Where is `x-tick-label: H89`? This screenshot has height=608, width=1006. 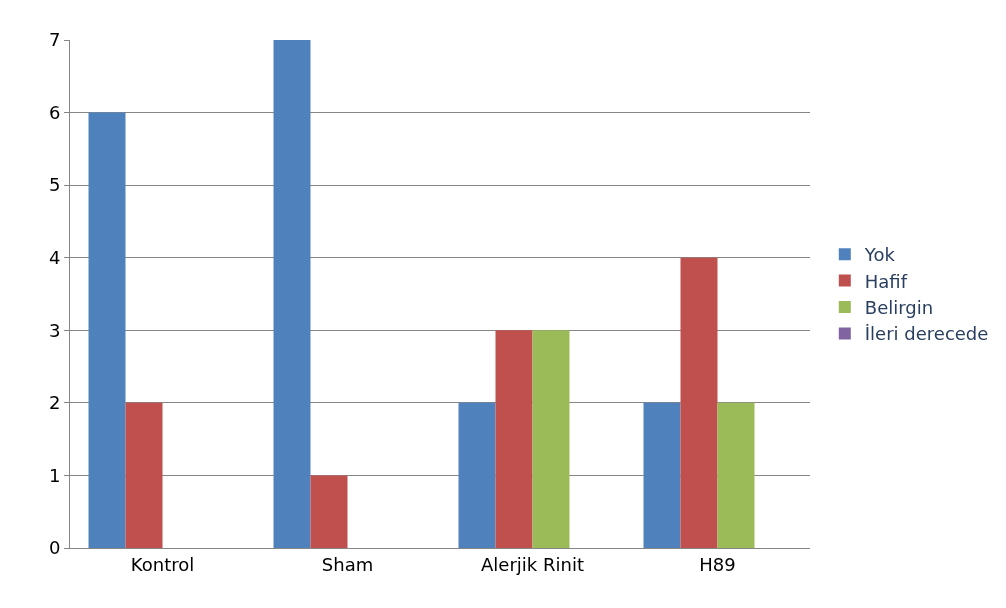
x-tick-label: H89 is located at coordinates (717, 564).